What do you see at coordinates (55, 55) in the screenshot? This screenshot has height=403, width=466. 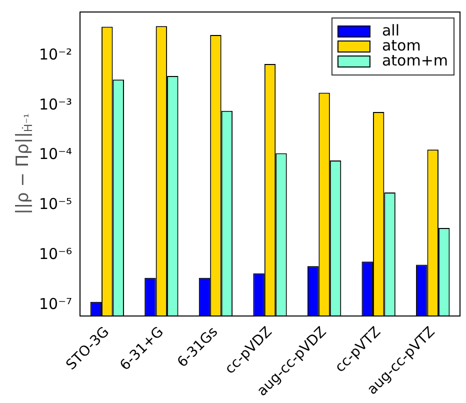 I see `y-tick-label: 10⁻²` at bounding box center [55, 55].